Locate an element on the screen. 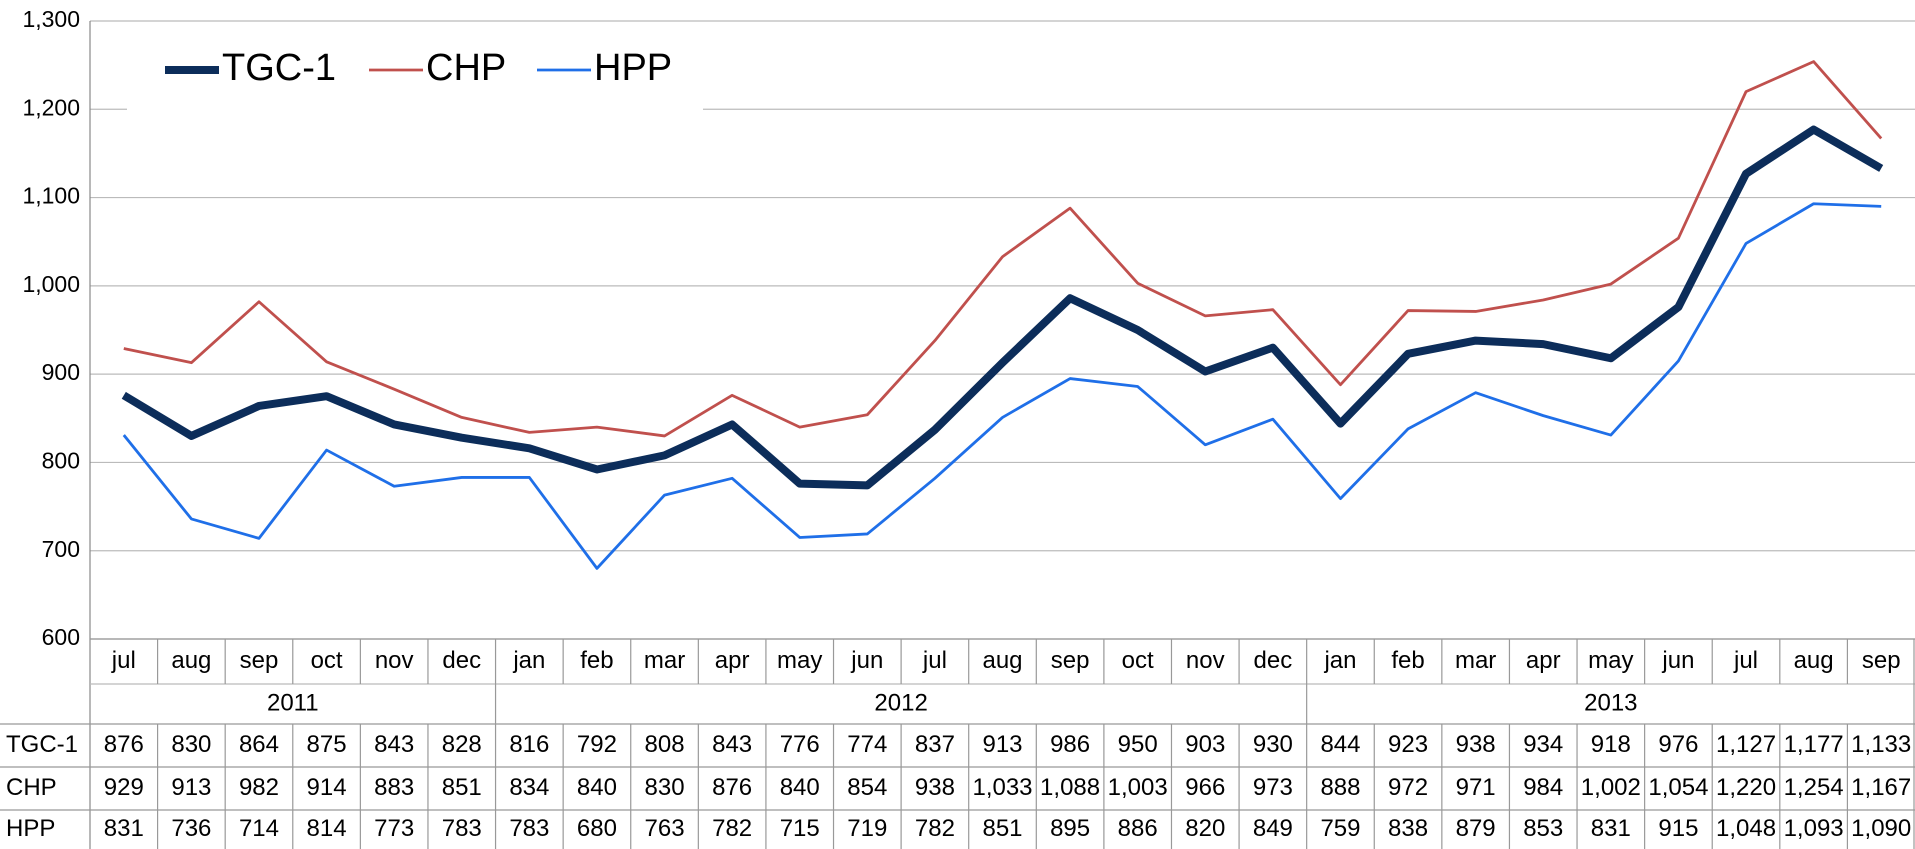 The image size is (1915, 849). table-cell: 1,220 is located at coordinates (1746, 787).